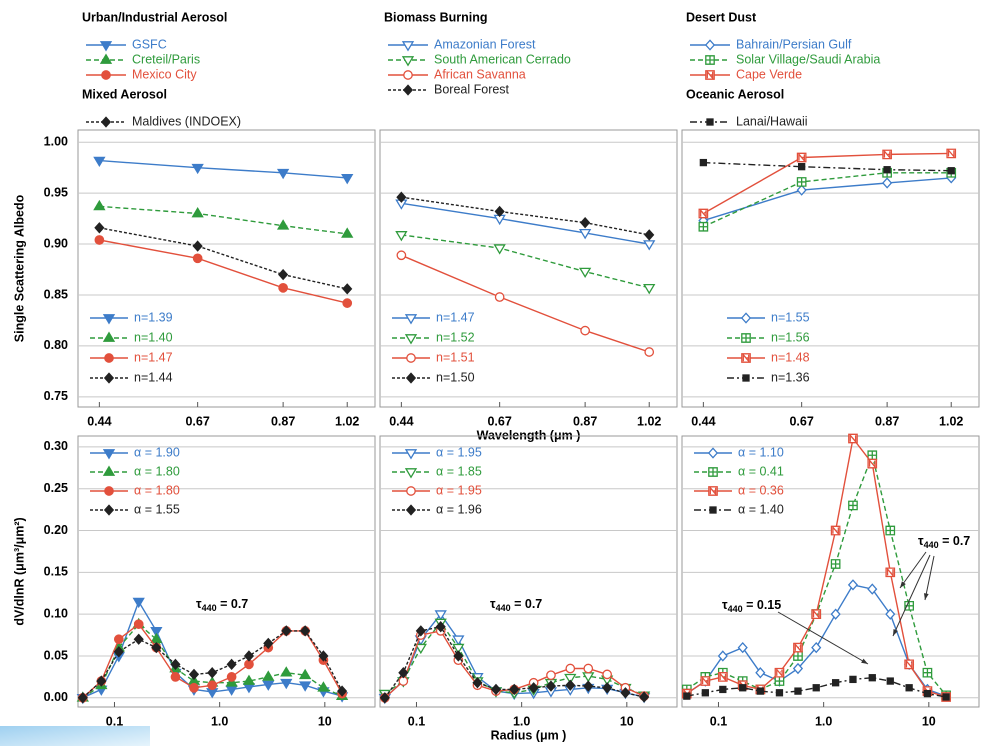 This screenshot has width=985, height=746. I want to click on annotation: τ440 = 0.15, so click(751, 606).